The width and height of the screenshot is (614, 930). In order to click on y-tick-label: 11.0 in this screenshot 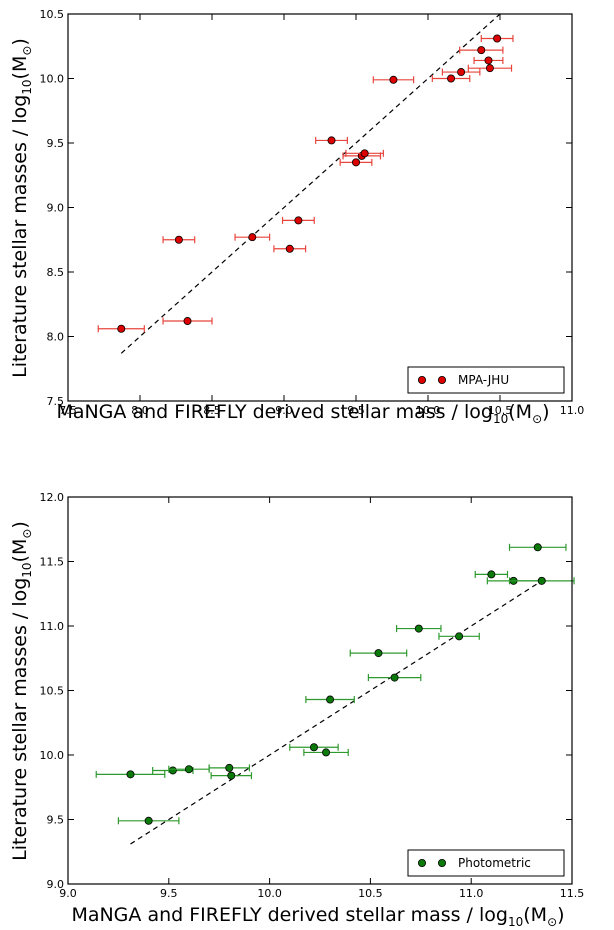, I will do `click(52, 626)`.